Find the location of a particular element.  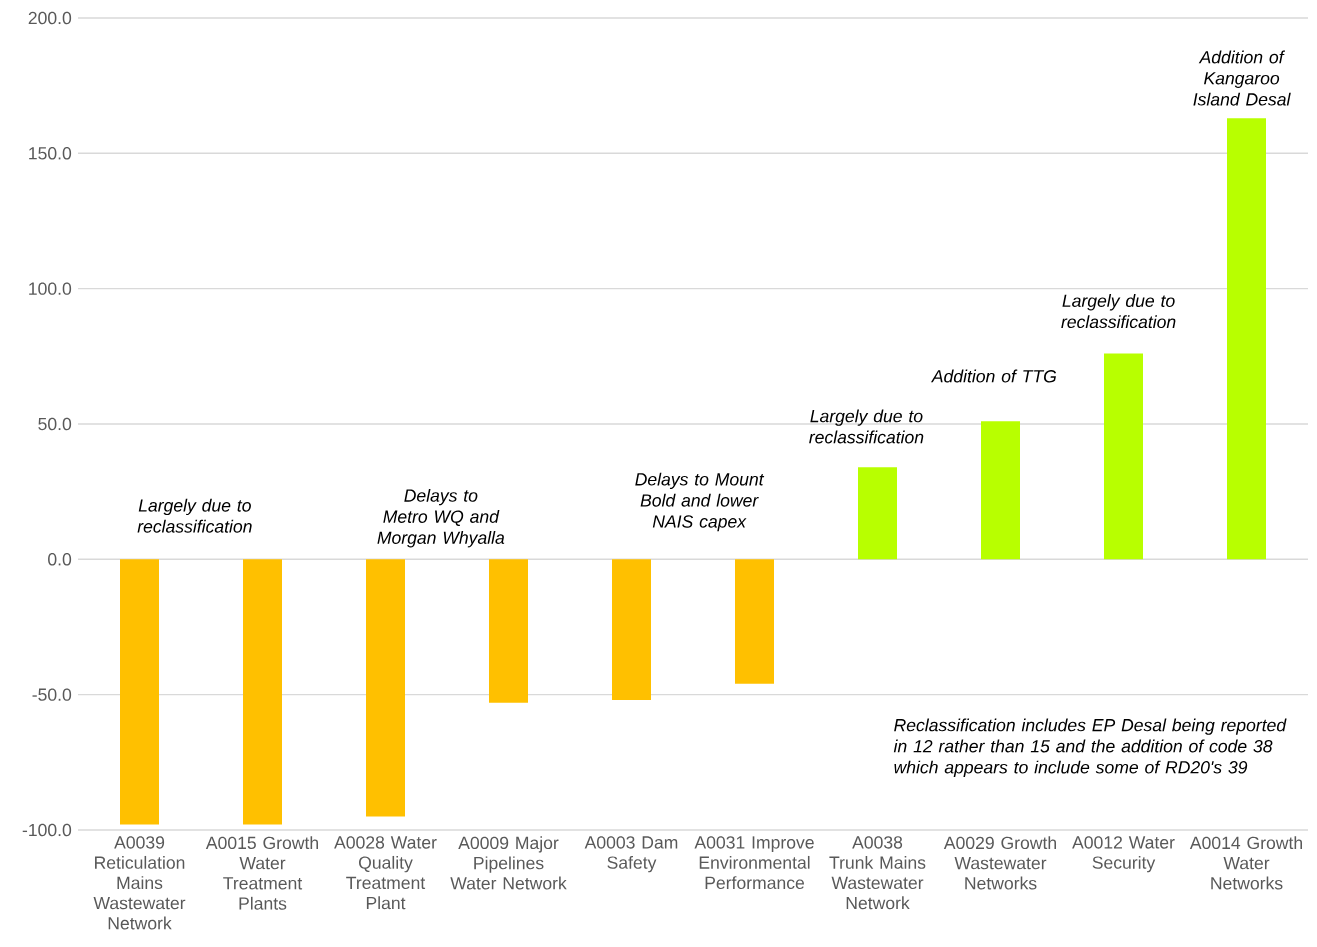

y-tick-label: 150.0 is located at coordinates (50, 153).